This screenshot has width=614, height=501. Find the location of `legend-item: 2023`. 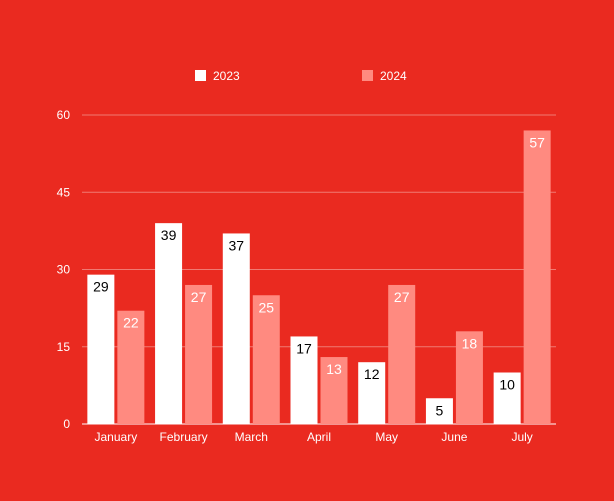

legend-item: 2023 is located at coordinates (217, 76).